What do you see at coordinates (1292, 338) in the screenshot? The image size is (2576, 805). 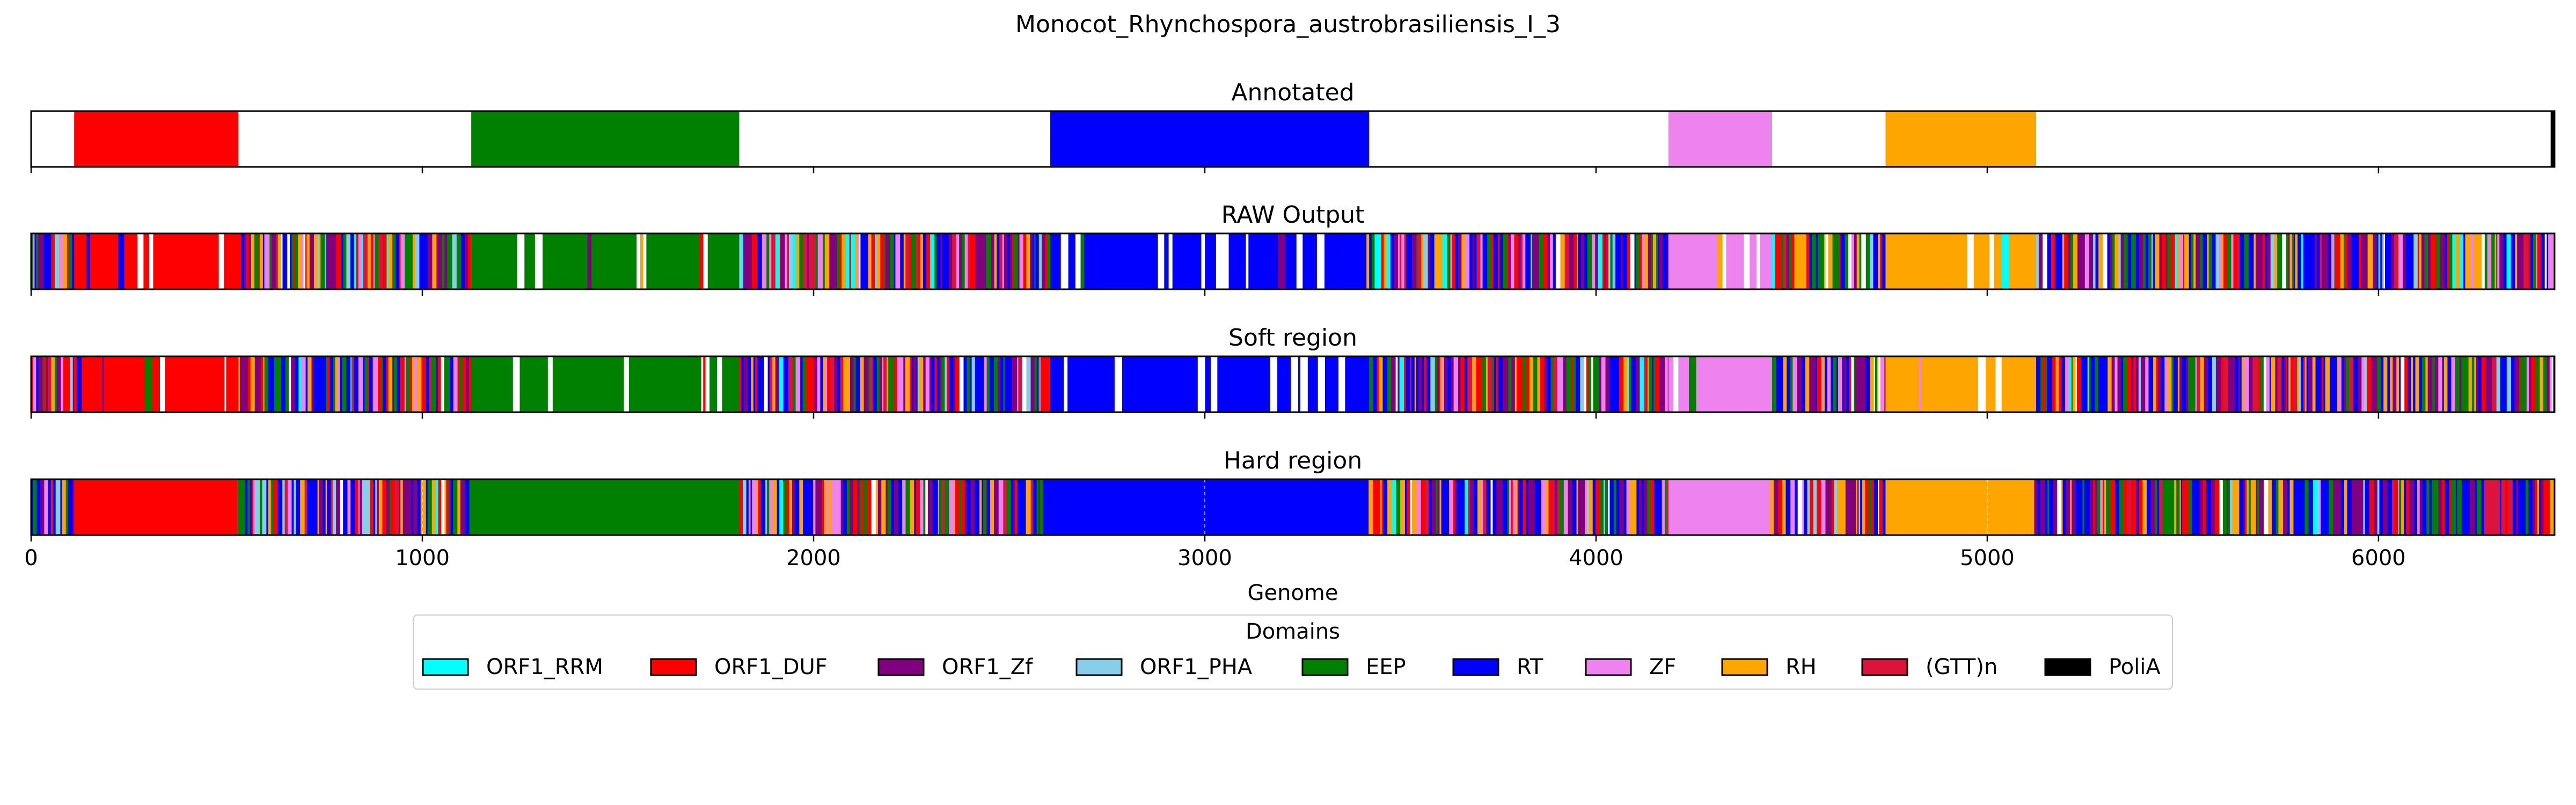 I see `panel-title: Soft region` at bounding box center [1292, 338].